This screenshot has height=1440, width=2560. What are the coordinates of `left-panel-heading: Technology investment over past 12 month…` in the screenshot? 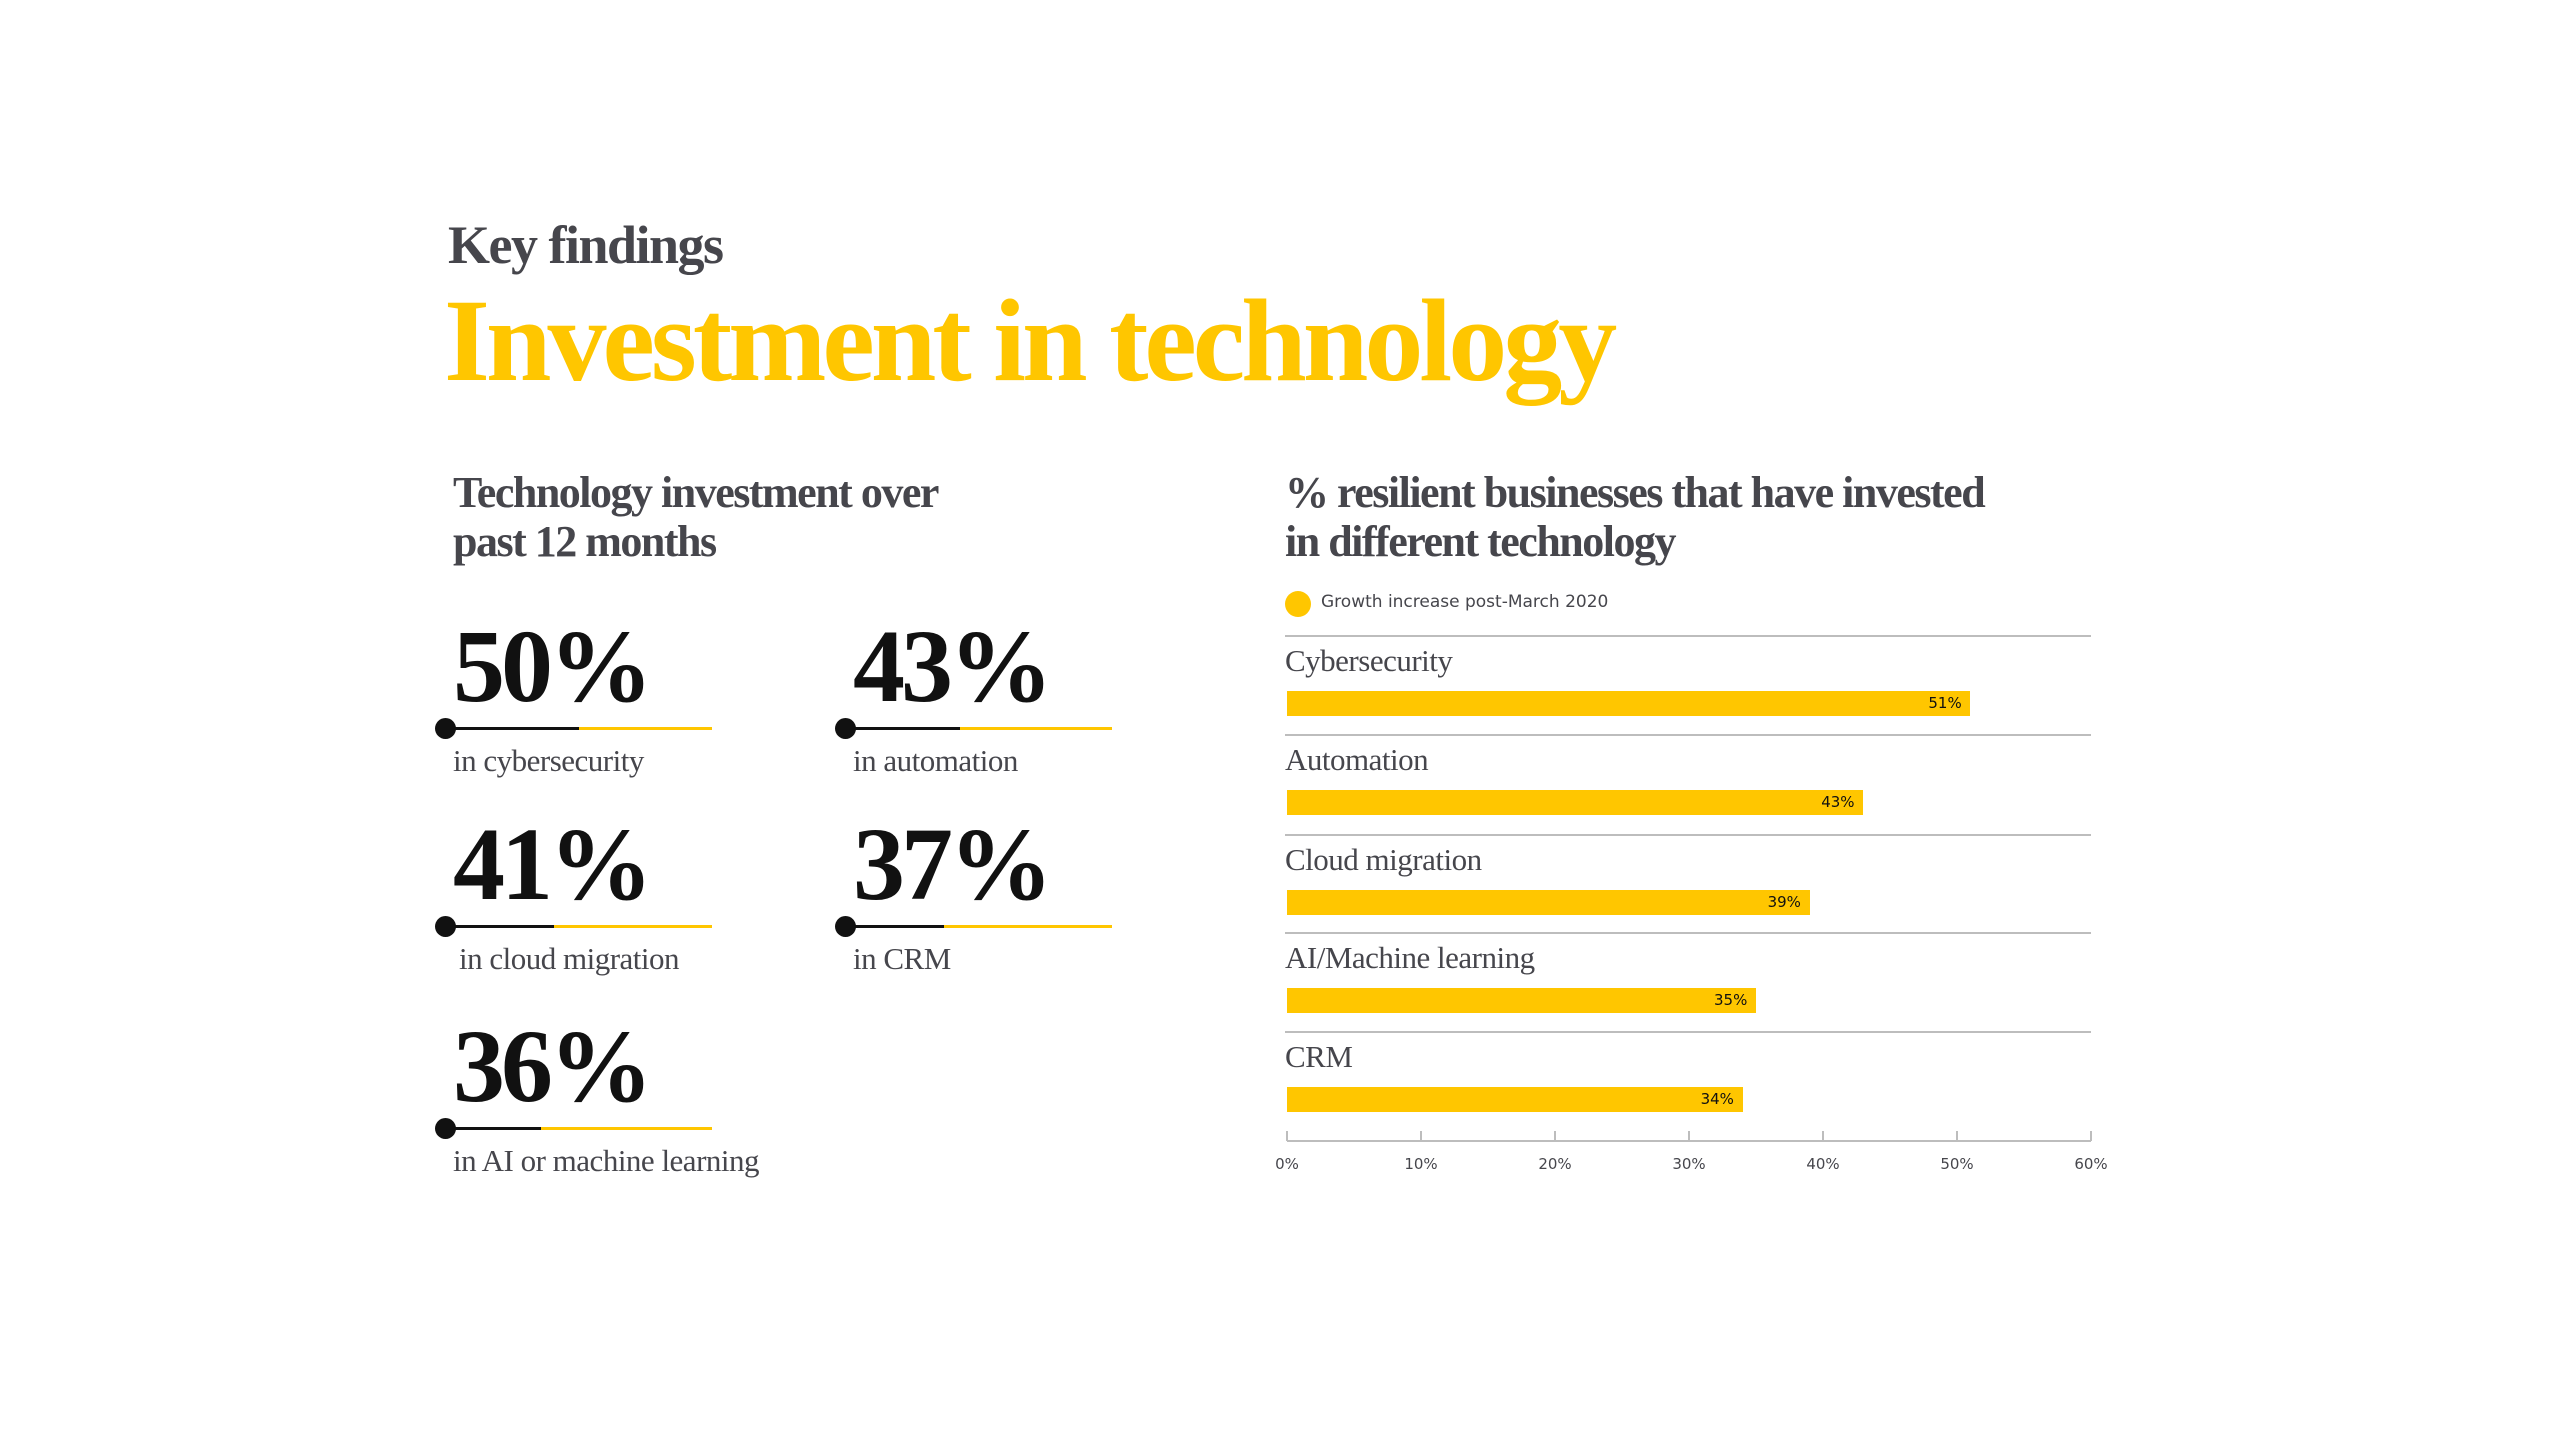 It's located at (696, 517).